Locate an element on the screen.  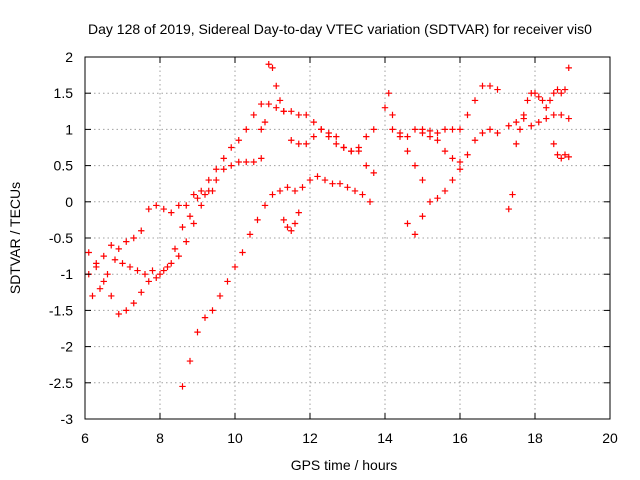
x-tick-labels: 6 8 10 12 14 16 18 20 is located at coordinates (349, 438).